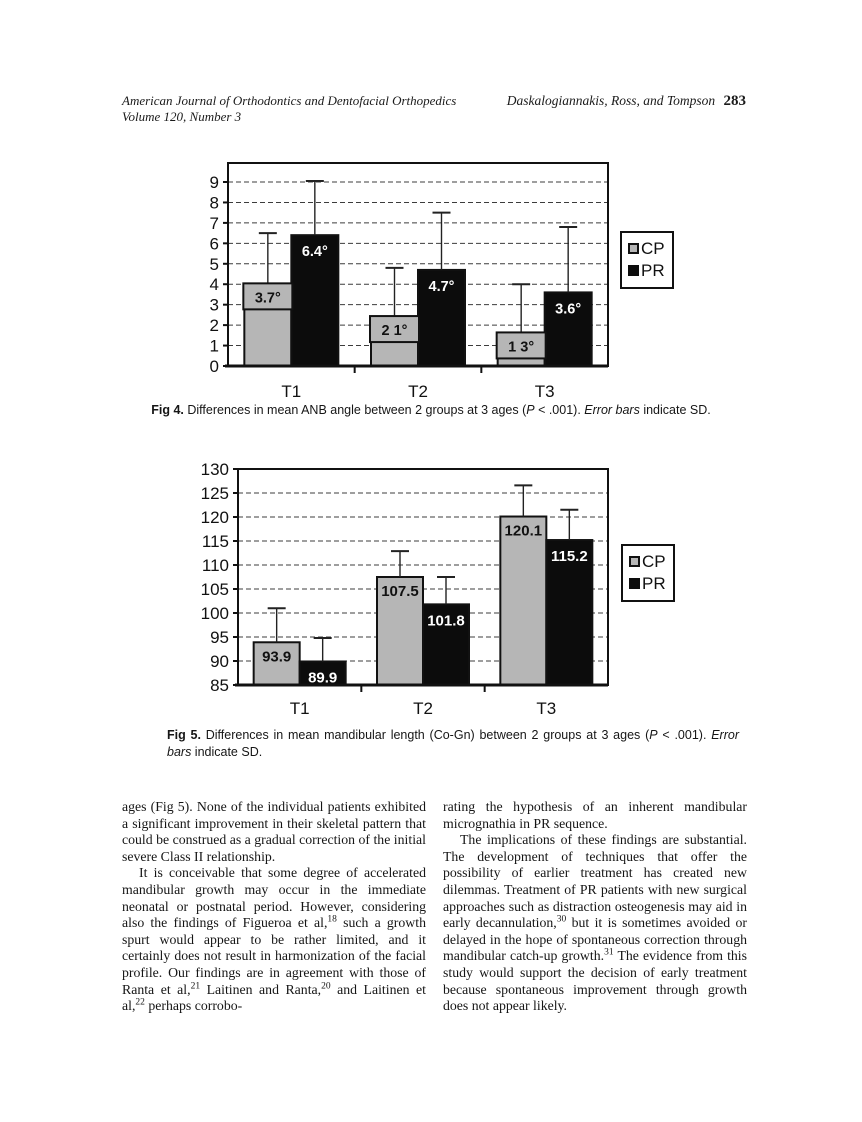  Describe the element at coordinates (524, 531) in the screenshot. I see `svg-text: 120.1` at that location.